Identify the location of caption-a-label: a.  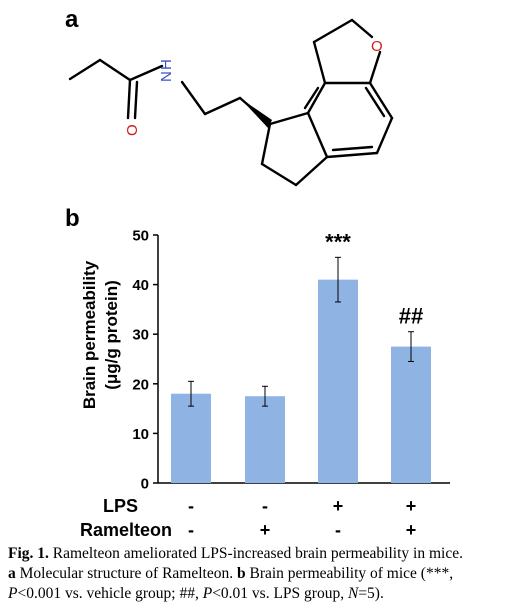
(12, 573).